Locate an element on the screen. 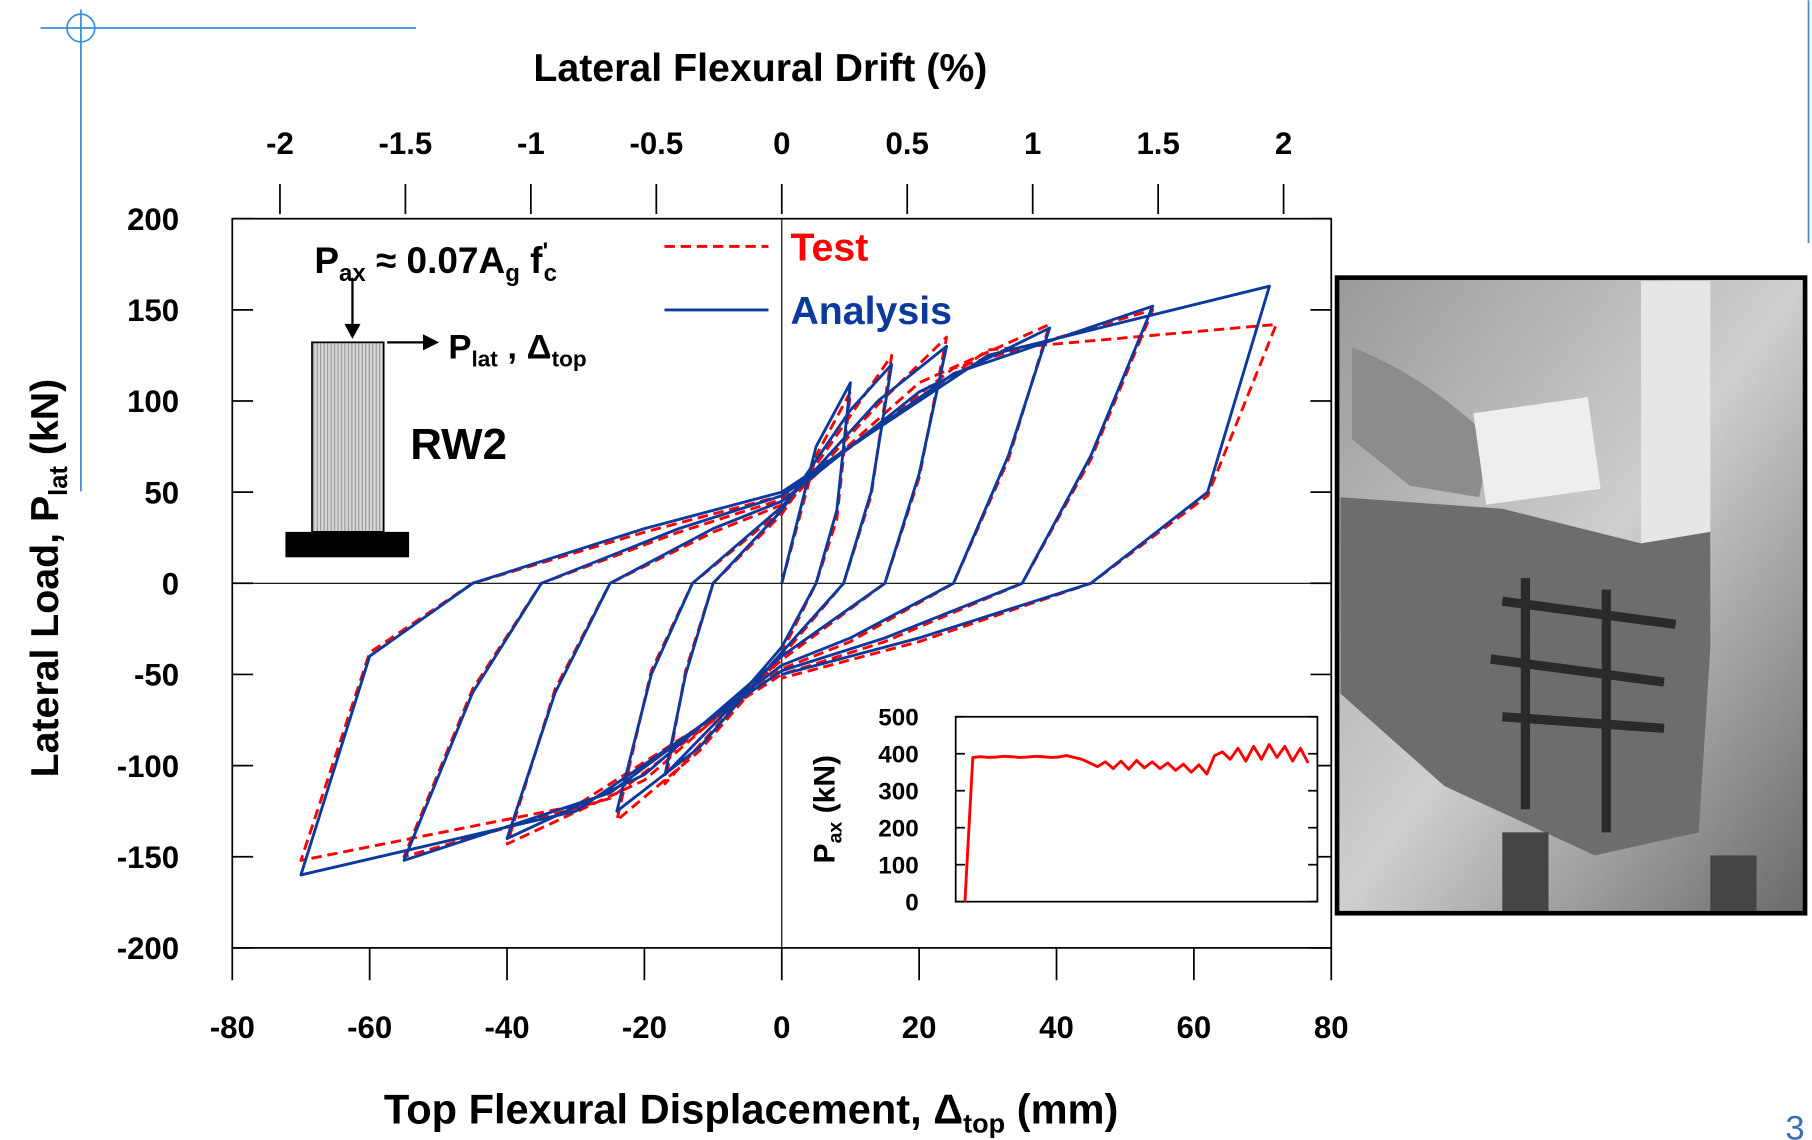 The height and width of the screenshot is (1140, 1812). x-tick-label: 0 is located at coordinates (781, 1027).